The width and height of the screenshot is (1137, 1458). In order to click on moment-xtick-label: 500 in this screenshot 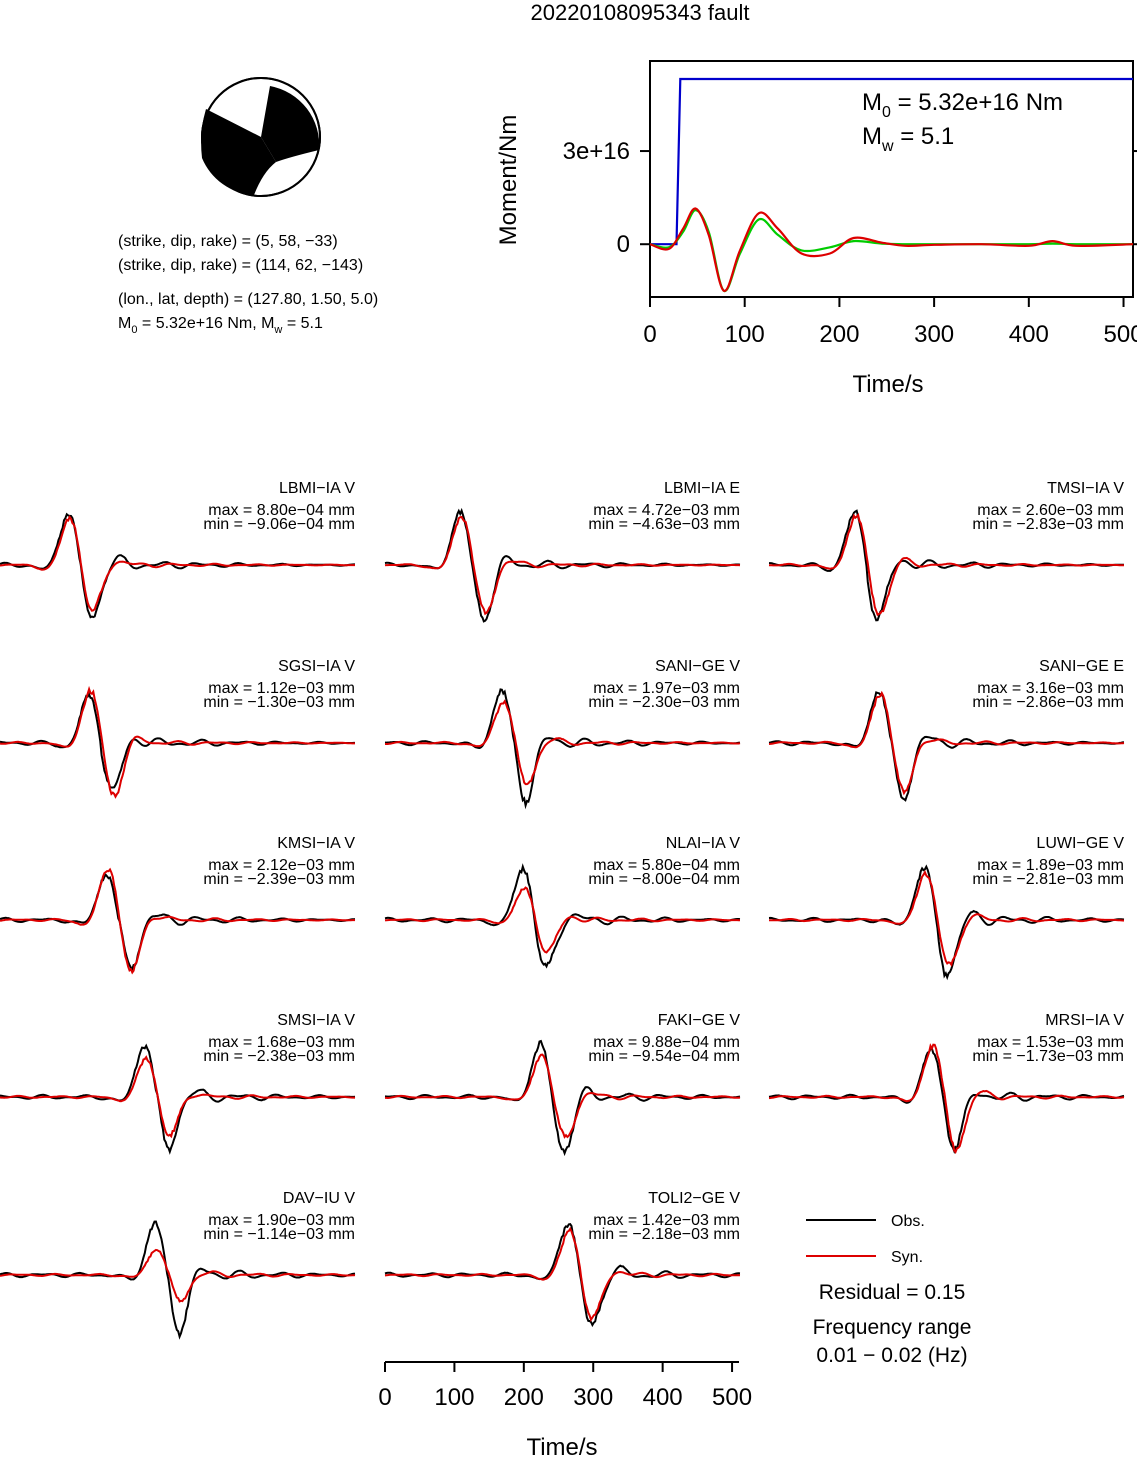, I will do `click(1120, 334)`.